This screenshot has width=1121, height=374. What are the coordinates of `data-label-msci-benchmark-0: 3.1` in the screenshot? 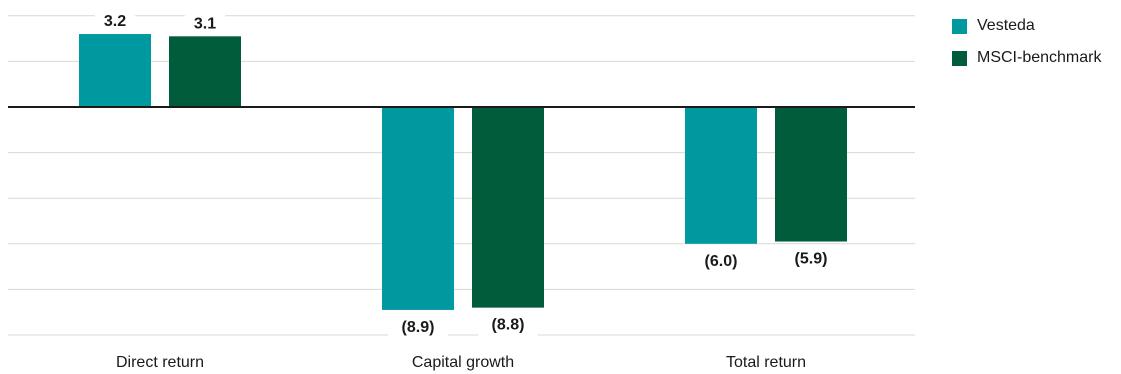 It's located at (205, 23).